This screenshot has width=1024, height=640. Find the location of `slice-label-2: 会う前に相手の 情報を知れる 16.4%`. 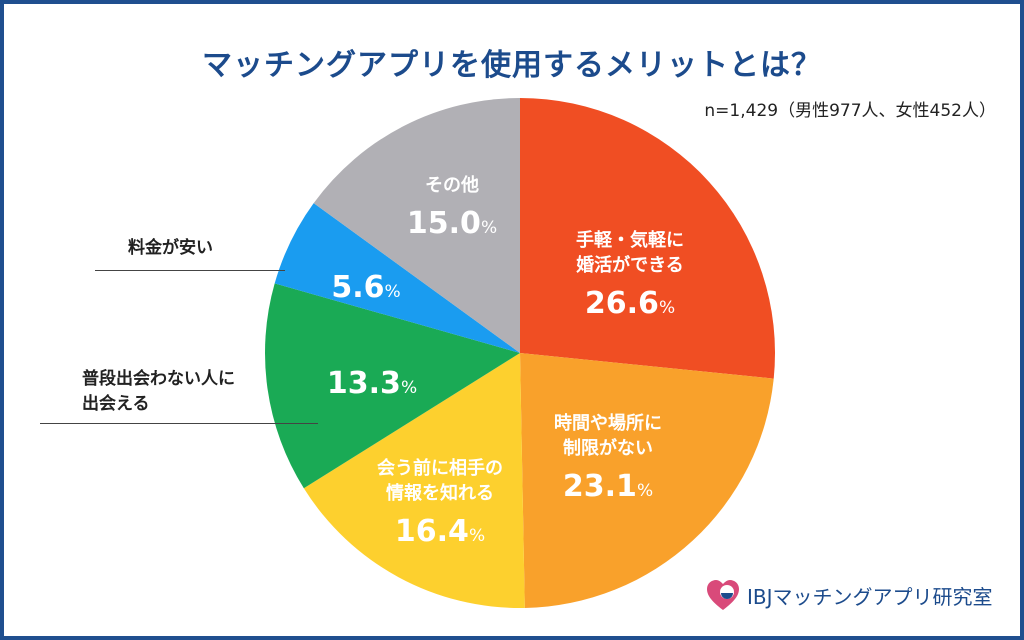

slice-label-2: 会う前に相手の 情報を知れる 16.4% is located at coordinates (440, 503).